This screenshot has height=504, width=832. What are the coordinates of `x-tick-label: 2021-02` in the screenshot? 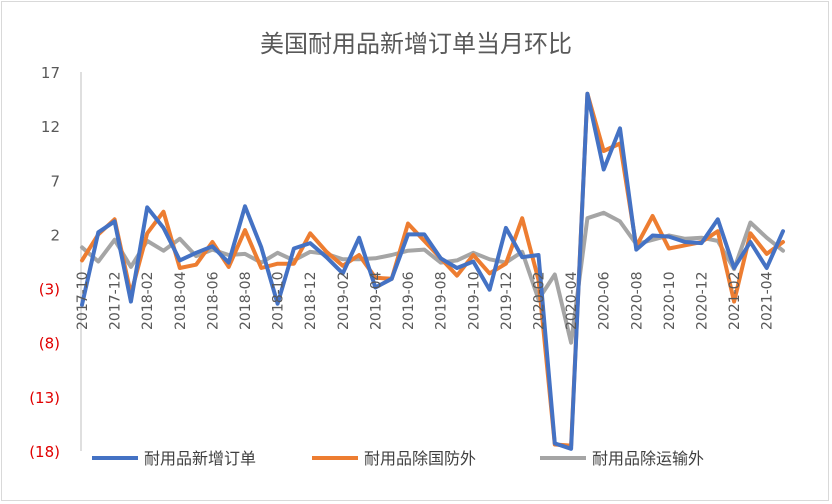 It's located at (735, 301).